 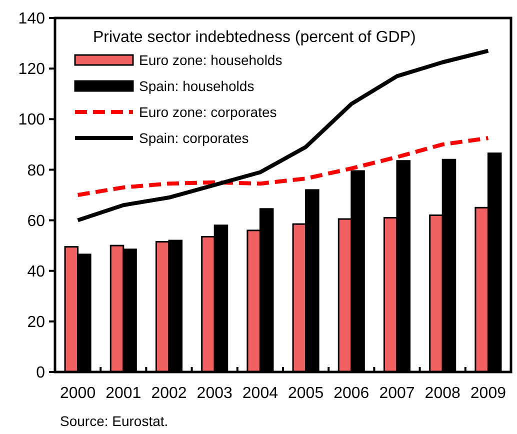 I want to click on x-tick-label: 2002, so click(x=169, y=393).